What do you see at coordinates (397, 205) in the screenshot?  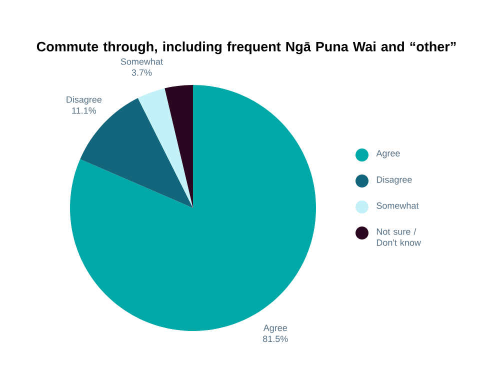 I see `legend-label: Somewhat` at bounding box center [397, 205].